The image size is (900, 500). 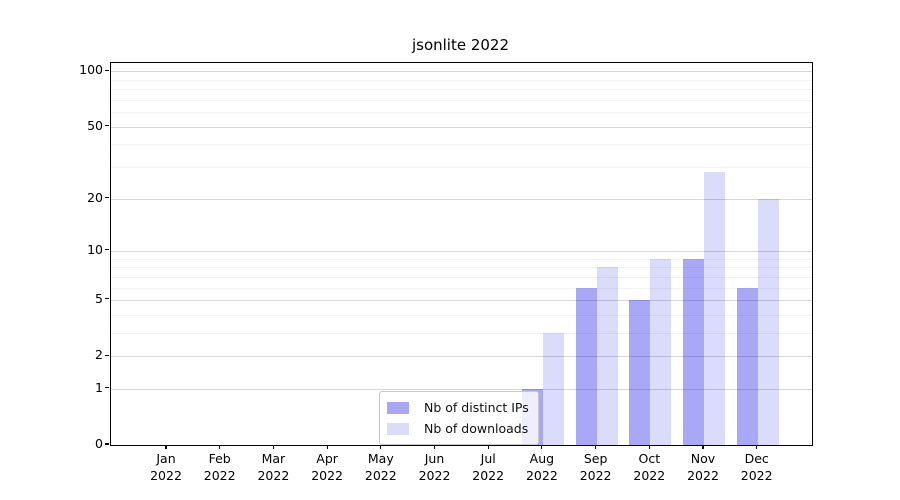 I want to click on bar-nb-of-downloads-aug, so click(x=553, y=388).